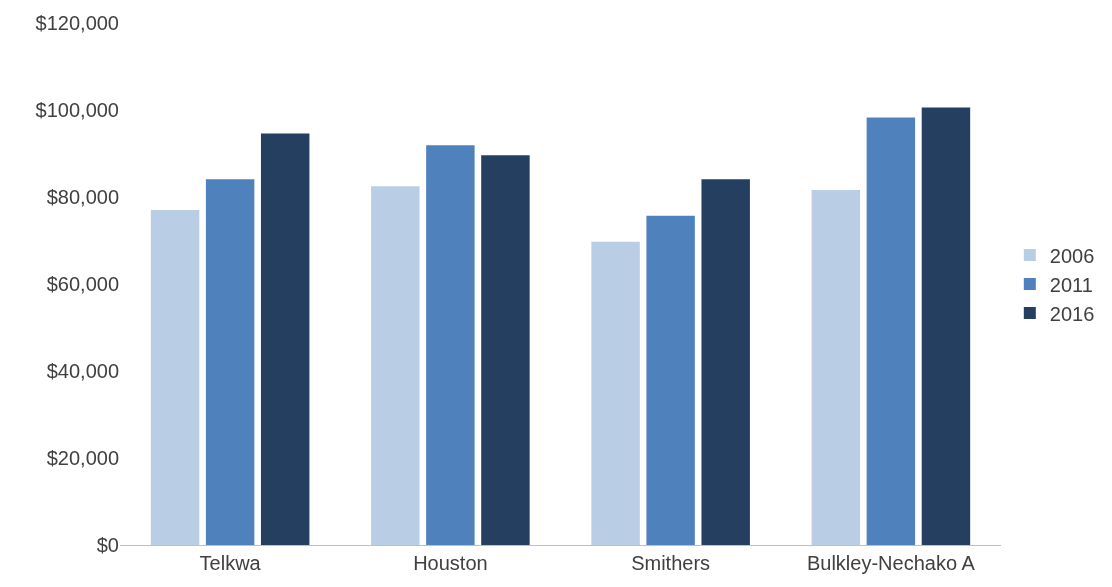 This screenshot has width=1112, height=587. Describe the element at coordinates (107, 545) in the screenshot. I see `y-tick-label: $0` at that location.